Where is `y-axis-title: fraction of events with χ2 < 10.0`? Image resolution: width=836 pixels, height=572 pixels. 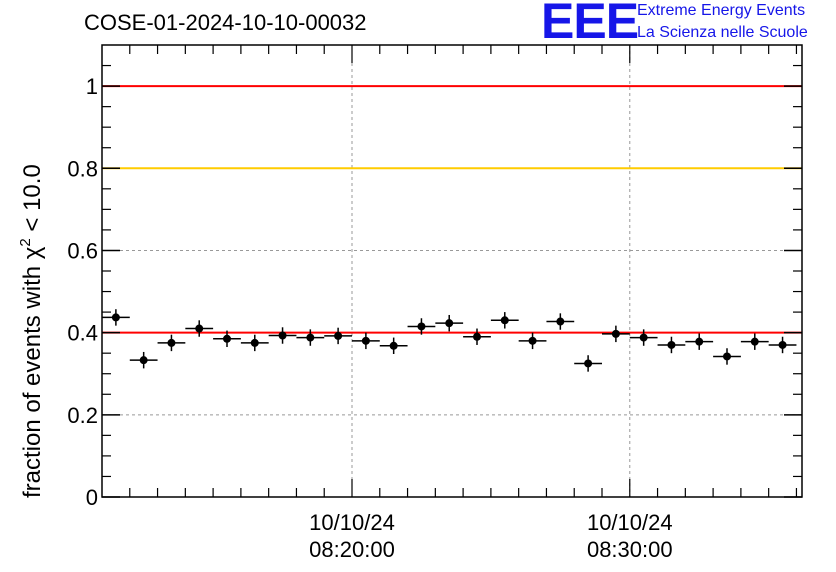
y-axis-title: fraction of events with χ2 < 10.0 is located at coordinates (31, 331).